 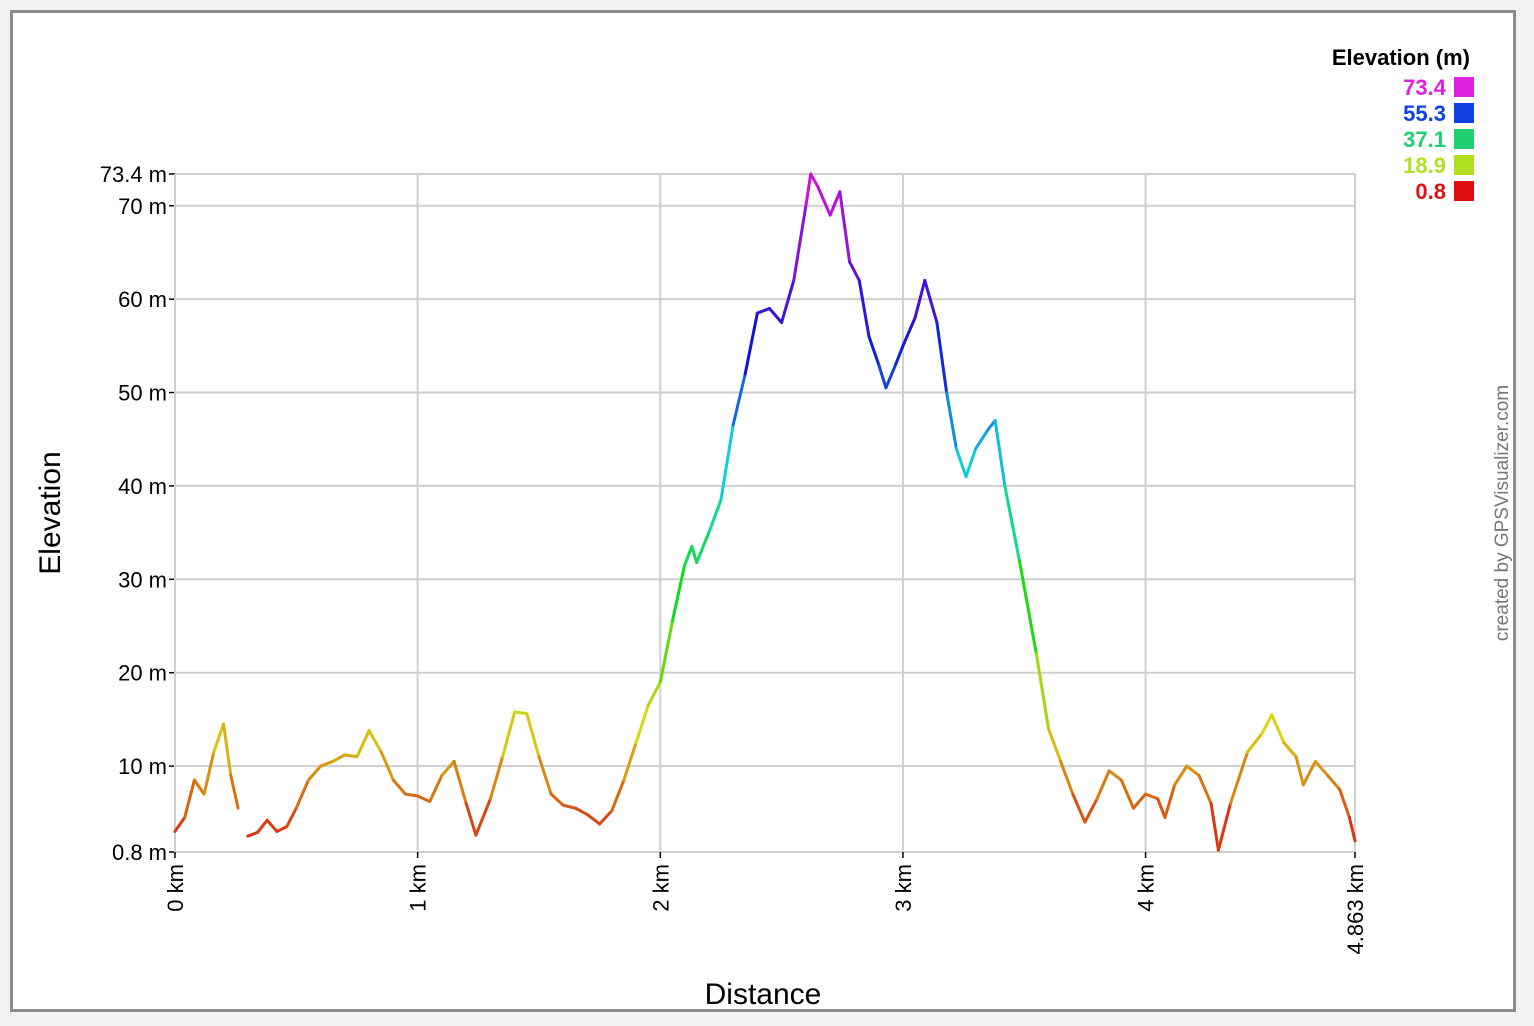 What do you see at coordinates (142, 673) in the screenshot?
I see `y-tick-label: 20 m` at bounding box center [142, 673].